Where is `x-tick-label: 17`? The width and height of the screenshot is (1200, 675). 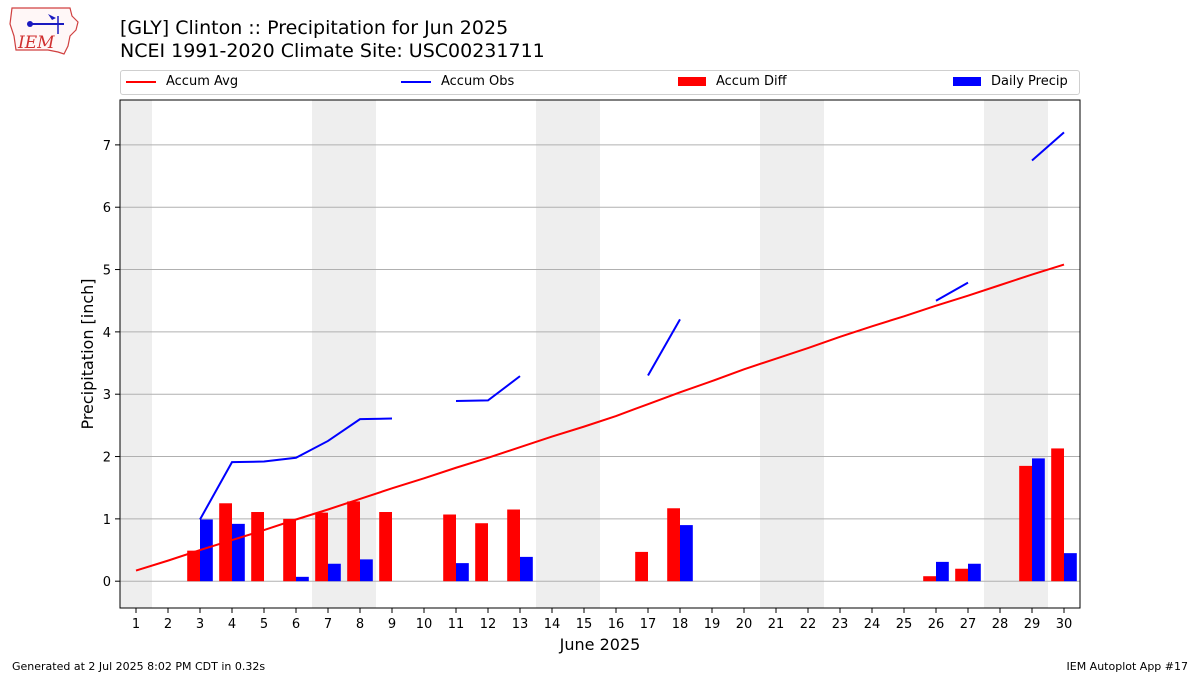
x-tick-label: 17 is located at coordinates (648, 624).